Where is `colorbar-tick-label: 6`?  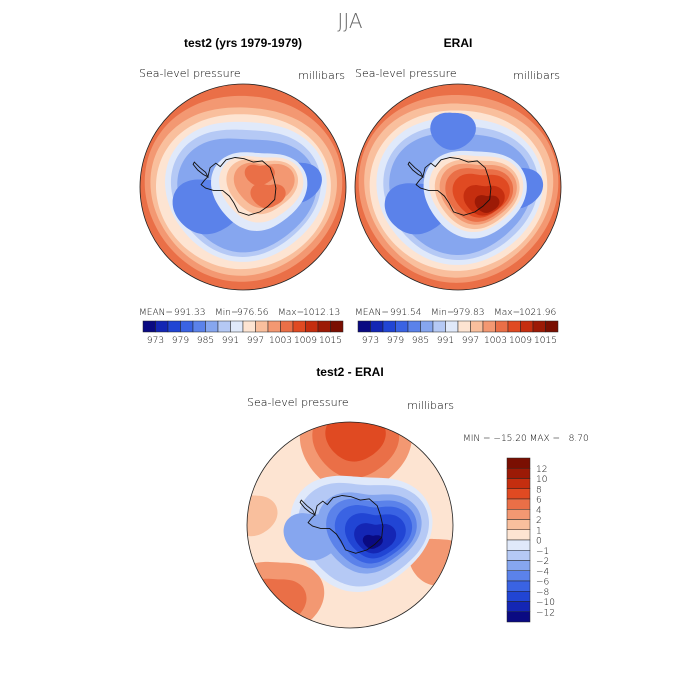
colorbar-tick-label: 6 is located at coordinates (539, 501).